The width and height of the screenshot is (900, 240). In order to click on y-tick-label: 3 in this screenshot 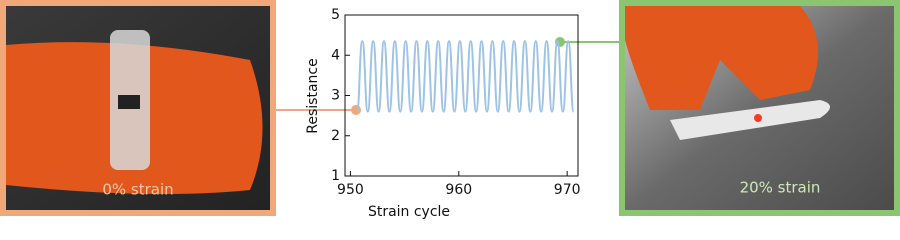, I will do `click(335, 96)`.